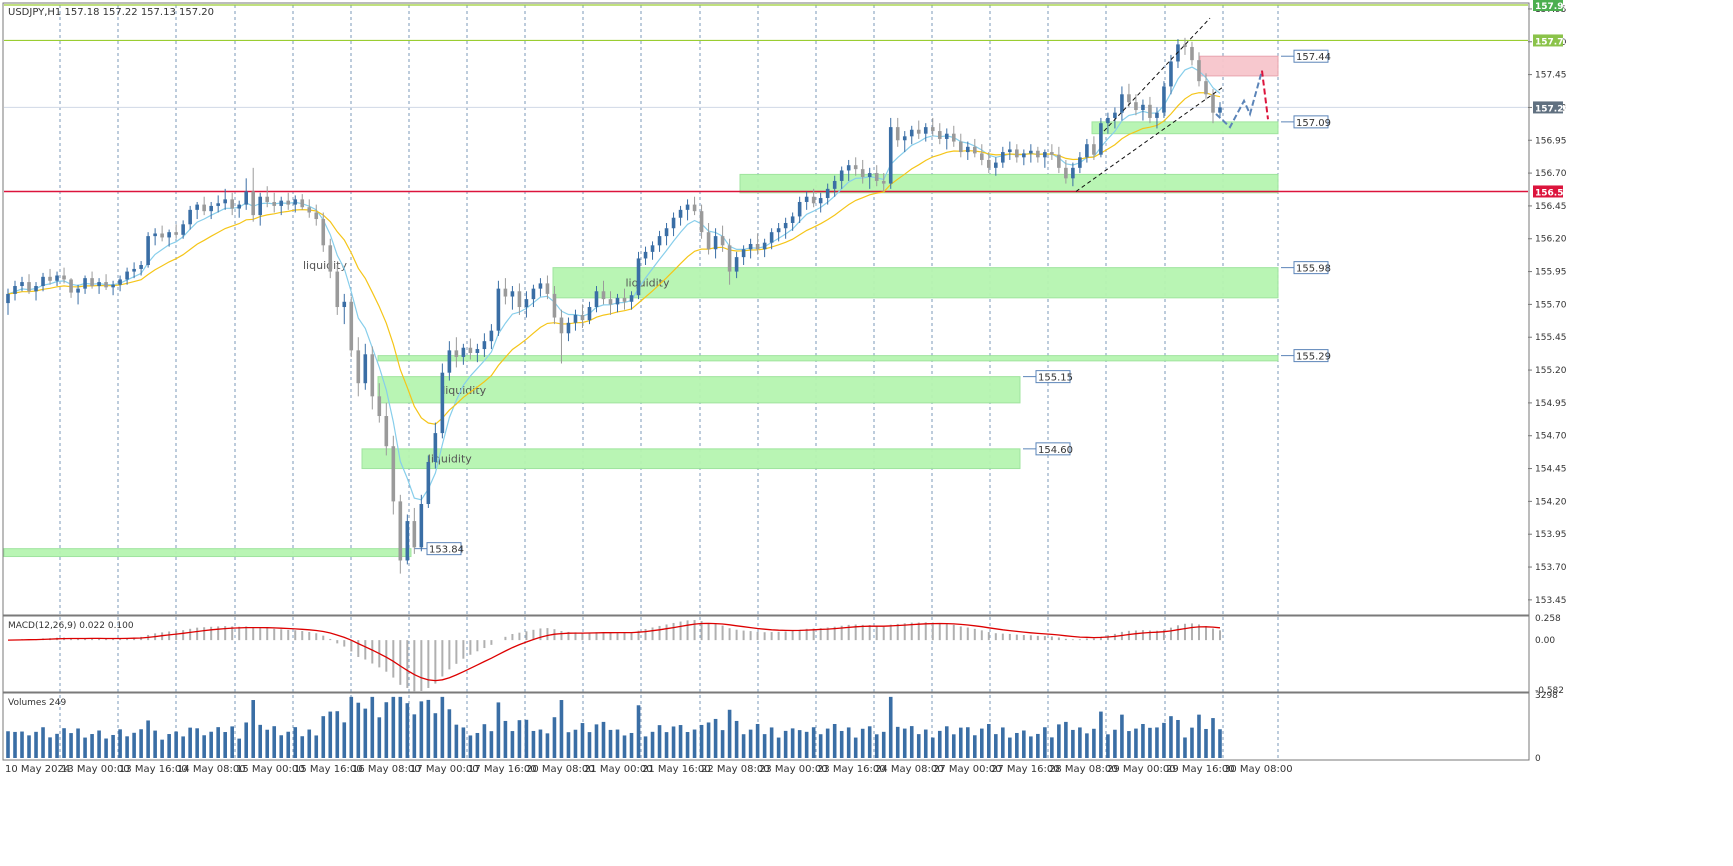 This screenshot has height=866, width=1733. I want to click on channel-upper-line, so click(1157, 74).